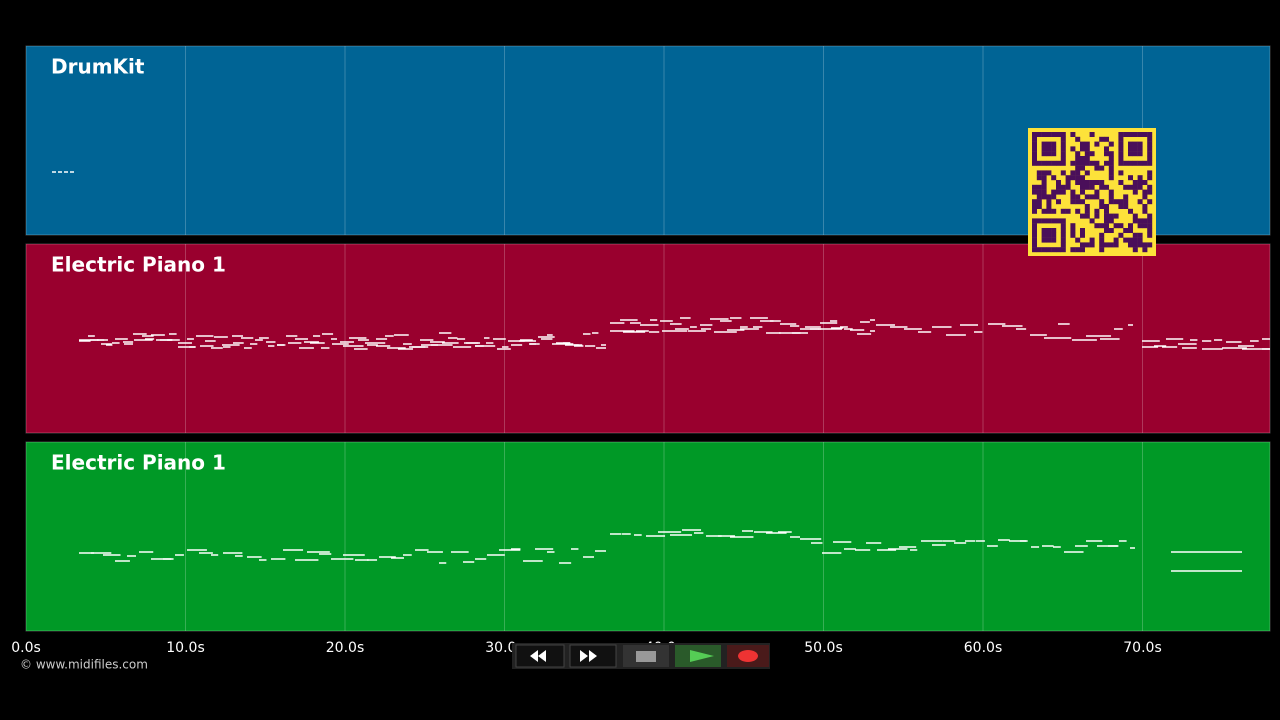 The height and width of the screenshot is (720, 1280). I want to click on play-button, so click(698, 656).